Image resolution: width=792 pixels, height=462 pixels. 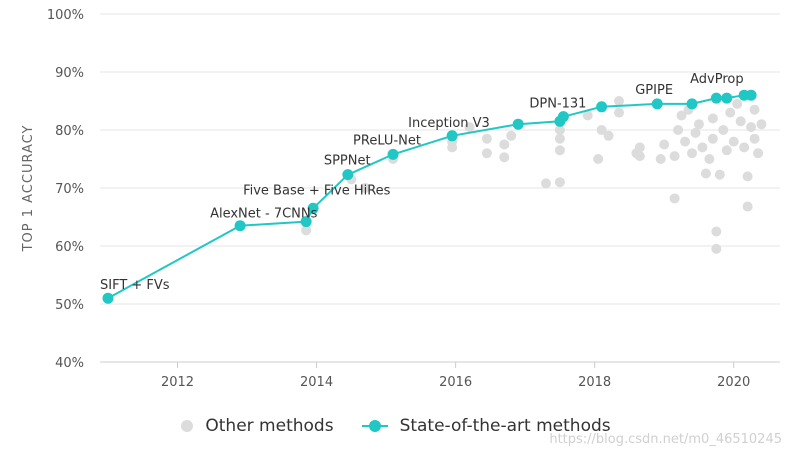 What do you see at coordinates (69, 189) in the screenshot?
I see `y-tick-label: 70%` at bounding box center [69, 189].